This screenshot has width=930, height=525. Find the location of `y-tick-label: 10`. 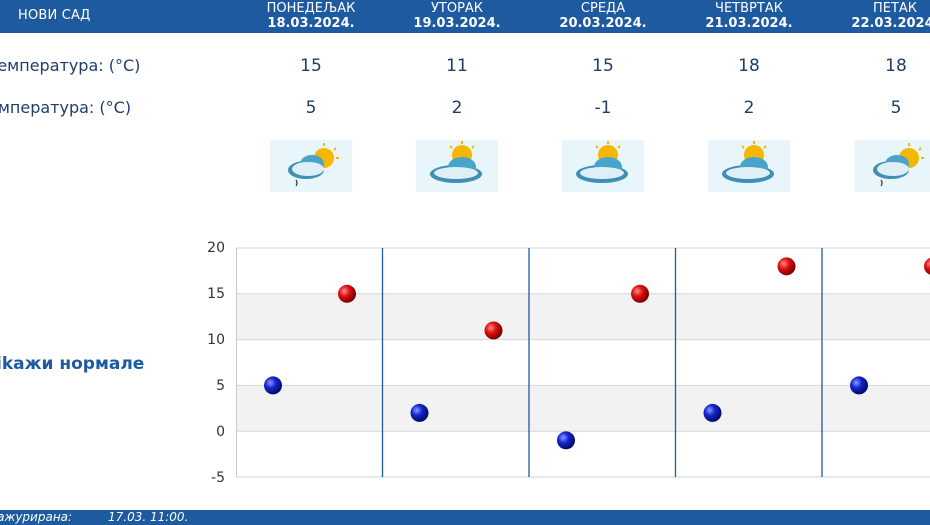

y-tick-label: 10 is located at coordinates (216, 340).